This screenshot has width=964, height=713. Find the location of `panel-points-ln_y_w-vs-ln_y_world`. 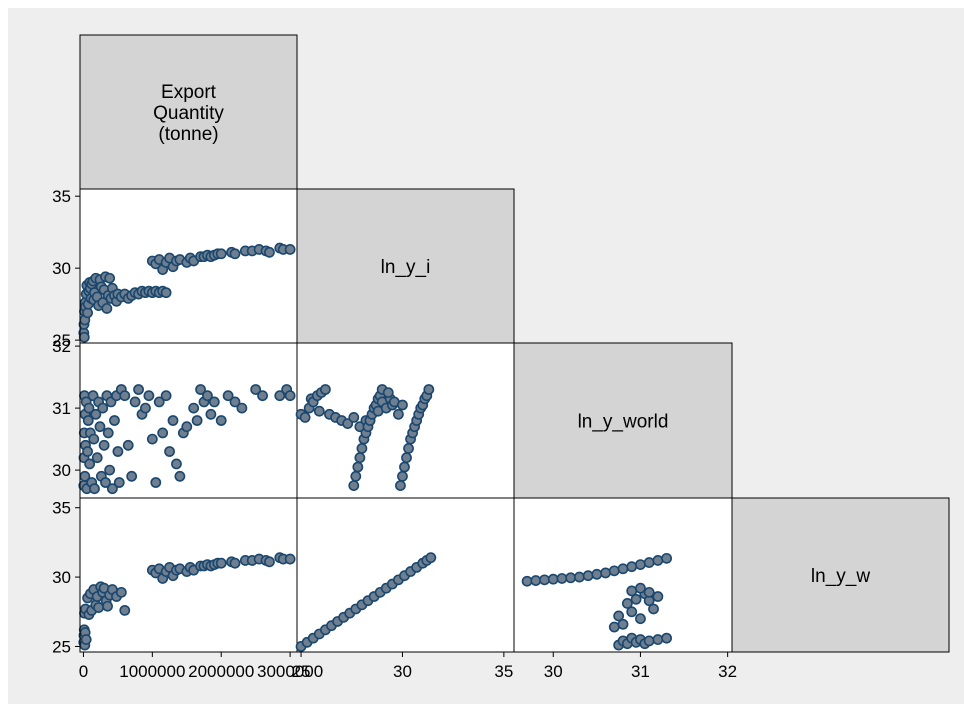

panel-points-ln_y_w-vs-ln_y_world is located at coordinates (596, 601).